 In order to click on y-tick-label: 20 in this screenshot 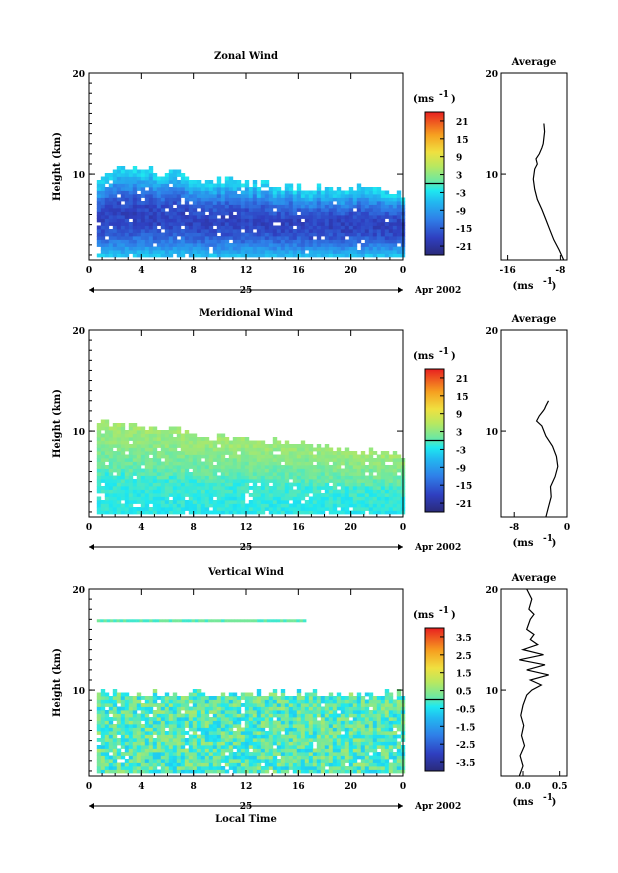, I will do `click(78, 332)`.